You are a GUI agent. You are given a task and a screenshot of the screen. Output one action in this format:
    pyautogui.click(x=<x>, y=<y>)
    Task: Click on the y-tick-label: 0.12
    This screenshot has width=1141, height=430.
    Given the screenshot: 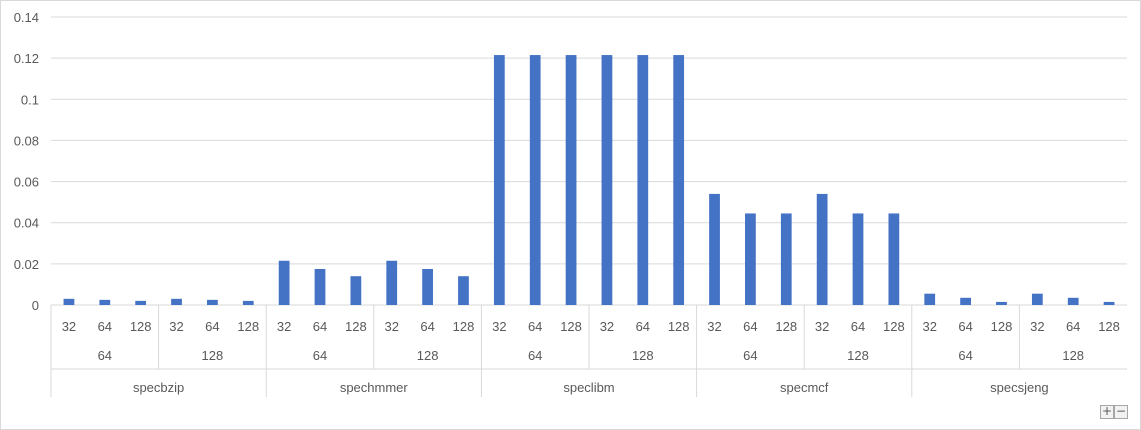 What is the action you would take?
    pyautogui.click(x=26, y=58)
    